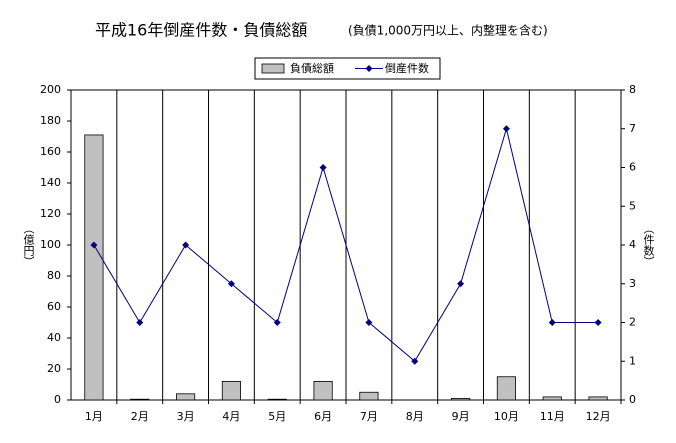 The image size is (676, 443). What do you see at coordinates (598, 416) in the screenshot?
I see `x-tick-label: 12月` at bounding box center [598, 416].